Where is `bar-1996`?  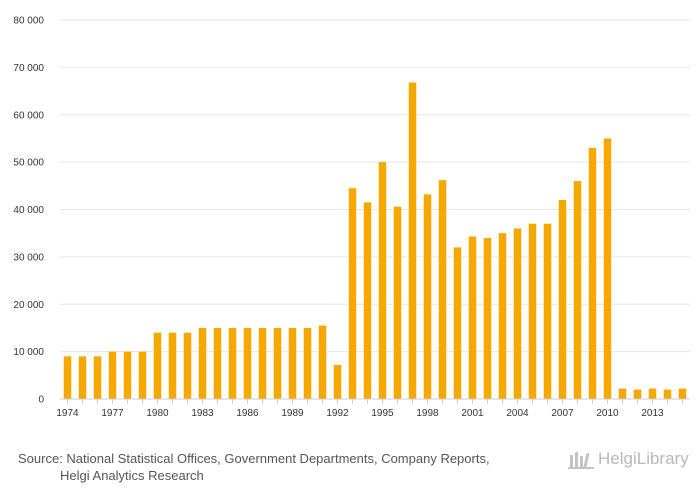
bar-1996 is located at coordinates (397, 302).